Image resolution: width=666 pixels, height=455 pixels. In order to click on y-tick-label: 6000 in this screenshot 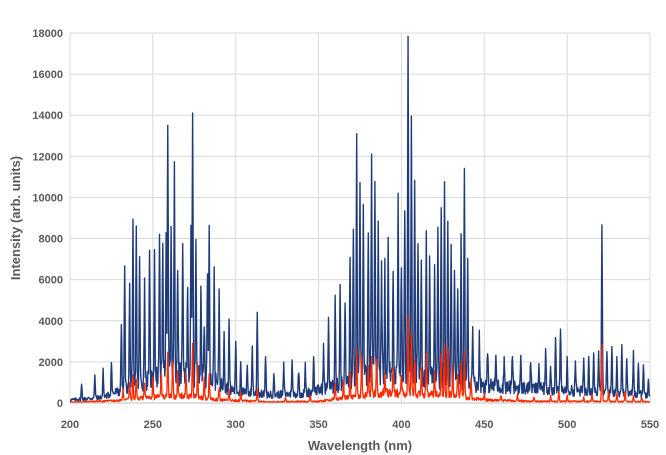, I will do `click(51, 281)`.